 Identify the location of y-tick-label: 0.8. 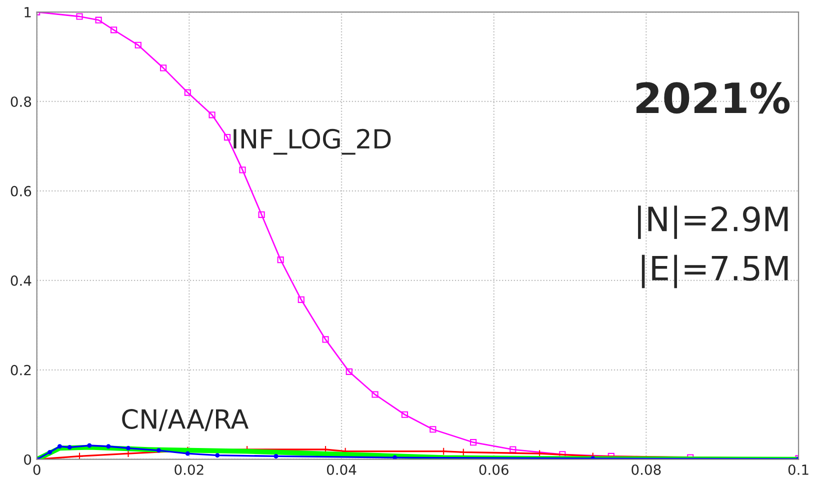
(21, 101).